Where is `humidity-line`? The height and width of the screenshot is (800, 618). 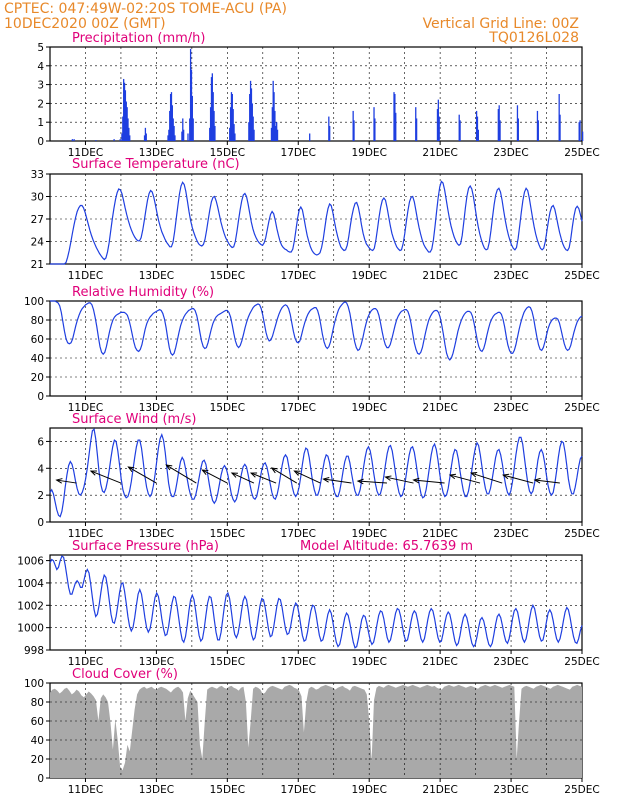 humidity-line is located at coordinates (316, 330).